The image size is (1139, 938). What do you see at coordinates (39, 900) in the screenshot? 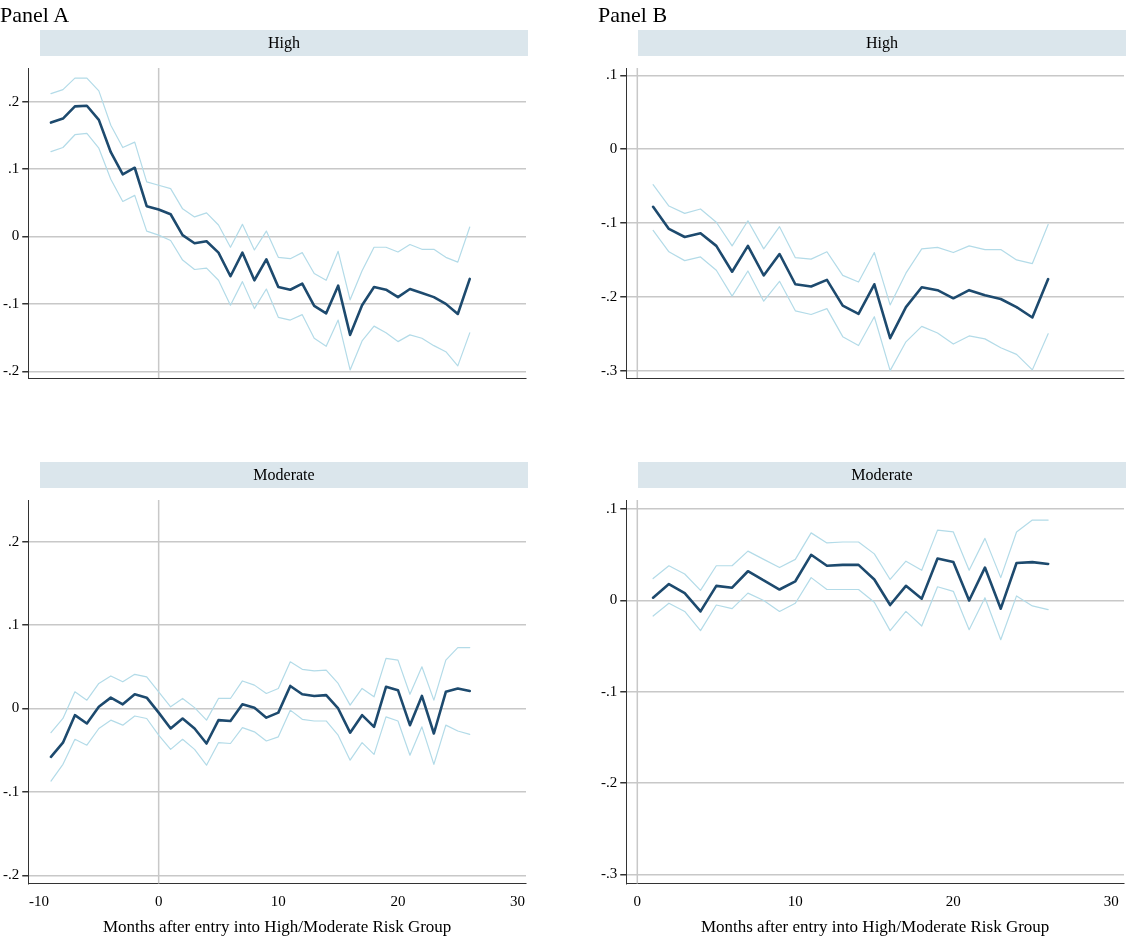
I see `x-tick-label: -10` at bounding box center [39, 900].